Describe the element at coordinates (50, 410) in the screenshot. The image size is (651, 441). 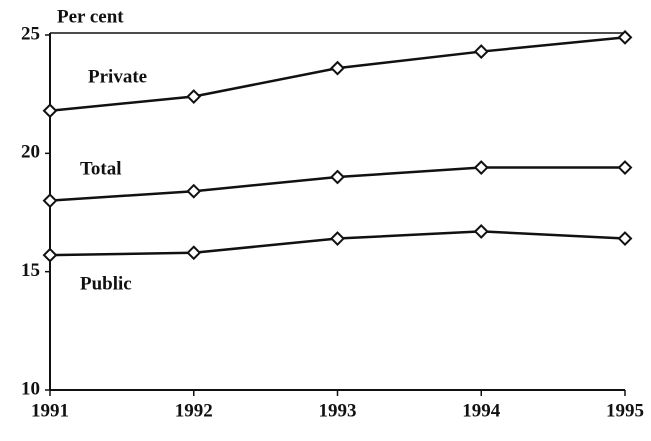
I see `x-tick-label: 1991` at that location.